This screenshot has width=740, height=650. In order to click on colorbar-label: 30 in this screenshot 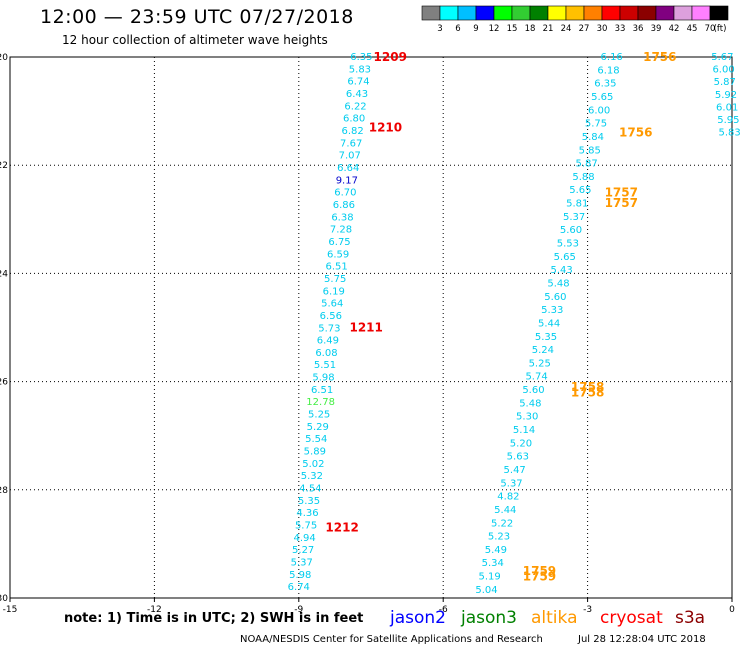, I will do `click(602, 29)`.